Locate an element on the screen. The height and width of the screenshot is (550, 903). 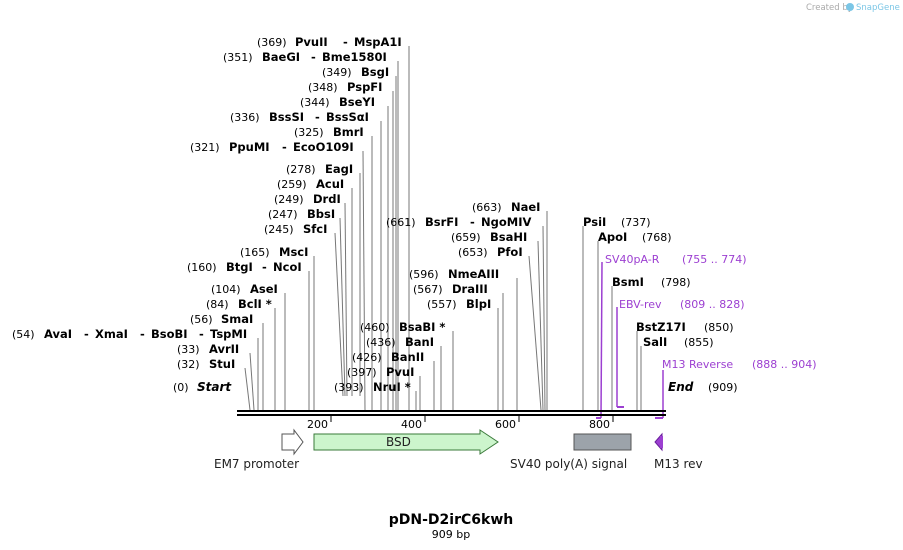
credit-created-by: Created by is located at coordinates (829, 8).